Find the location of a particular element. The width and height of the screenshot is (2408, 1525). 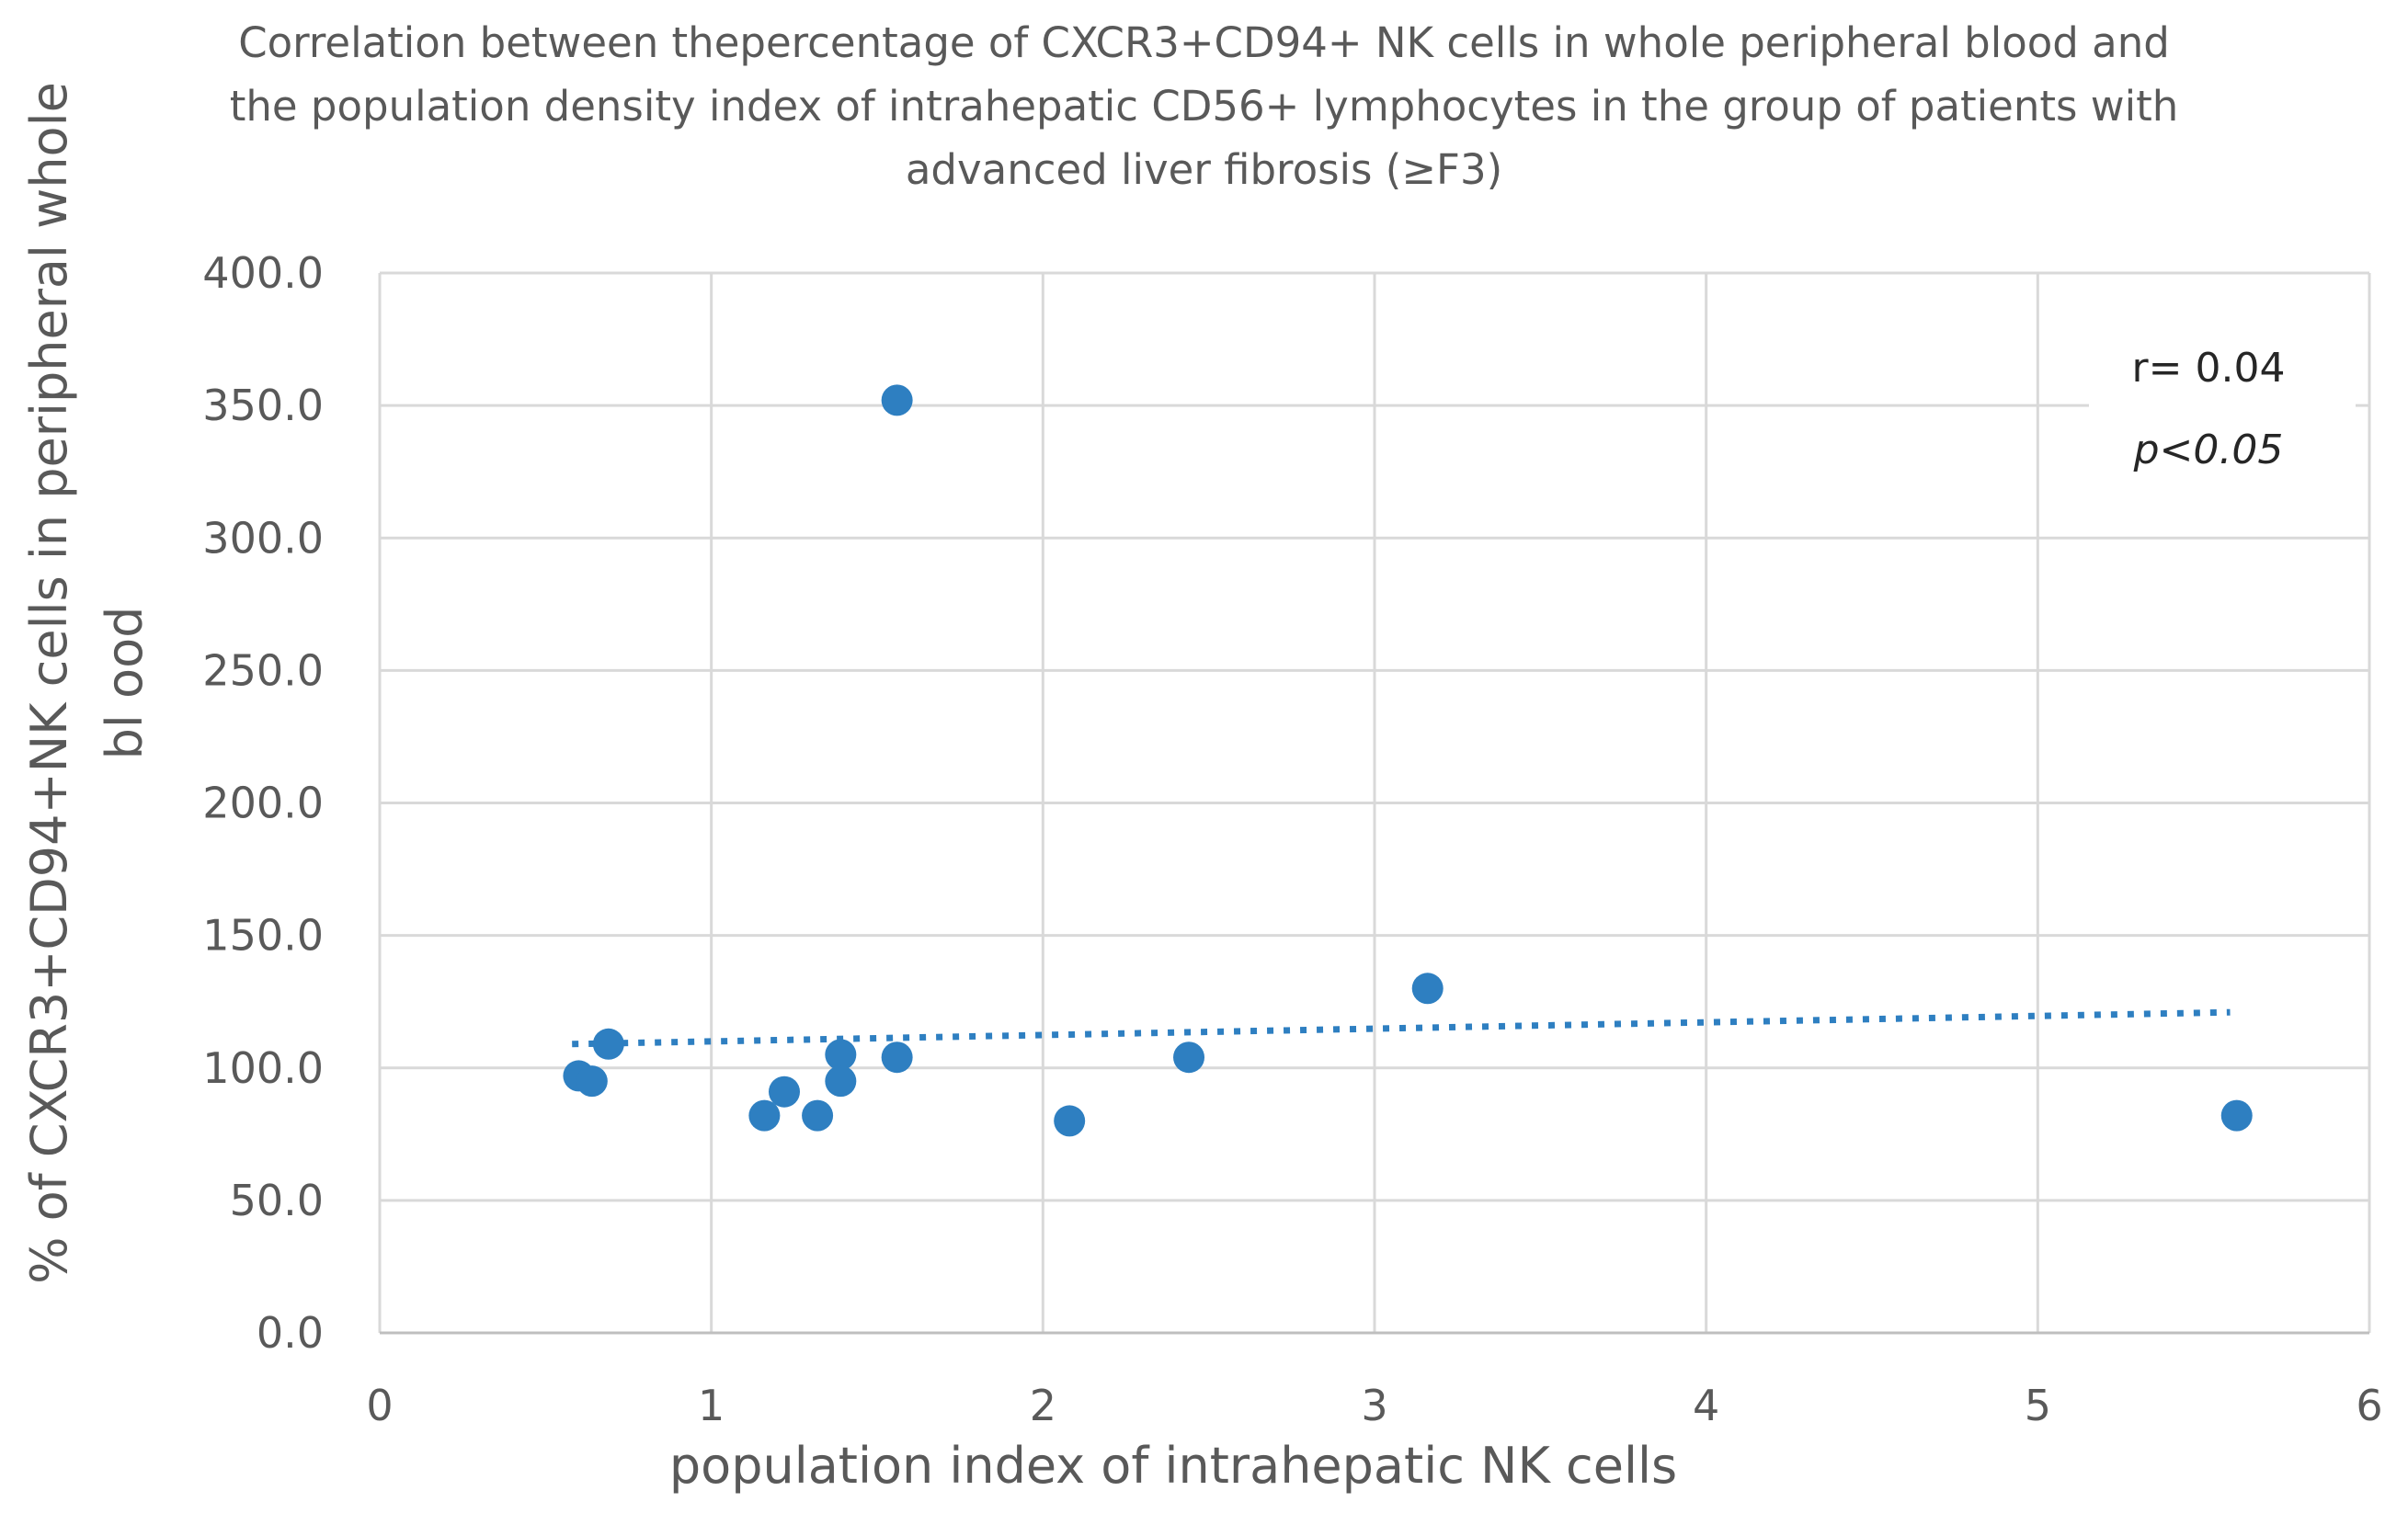

x-tick-label-0: 0 is located at coordinates (379, 1405).